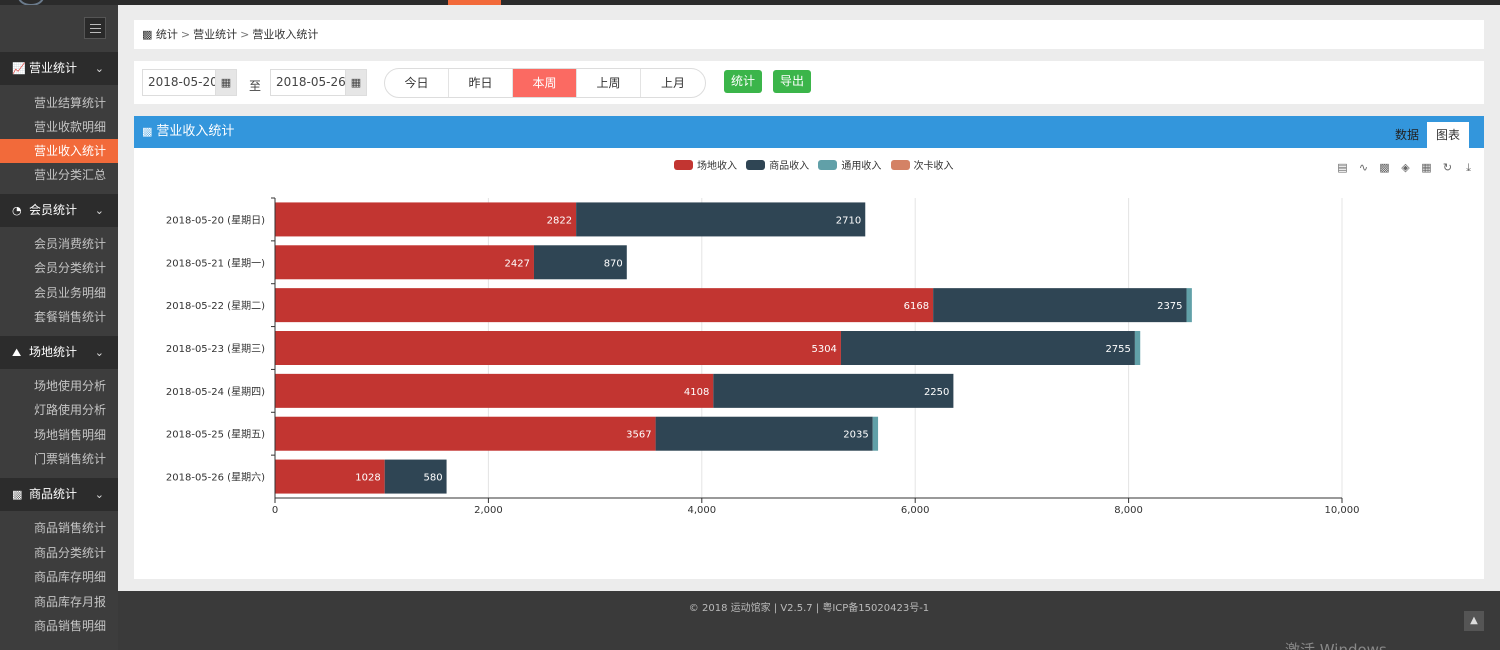 The image size is (1500, 650). I want to click on x-tick-label: 2,000, so click(488, 510).